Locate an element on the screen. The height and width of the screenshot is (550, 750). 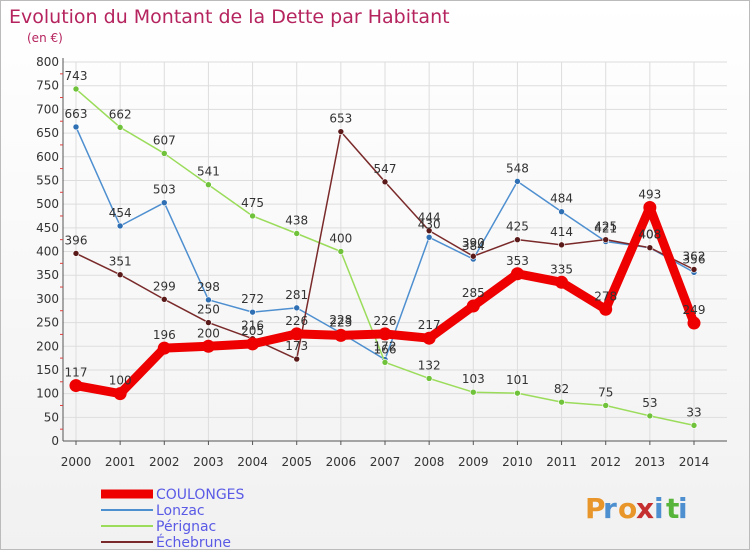
data-label-perignac: 53 is located at coordinates (649, 403).